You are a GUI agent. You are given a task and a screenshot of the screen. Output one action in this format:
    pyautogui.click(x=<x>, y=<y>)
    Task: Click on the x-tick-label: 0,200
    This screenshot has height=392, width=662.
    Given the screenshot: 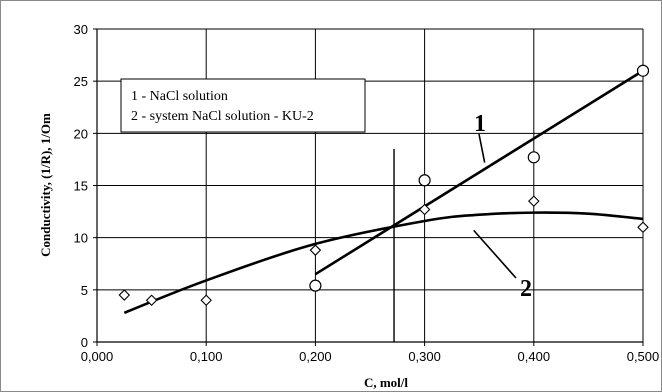 What is the action you would take?
    pyautogui.click(x=315, y=356)
    